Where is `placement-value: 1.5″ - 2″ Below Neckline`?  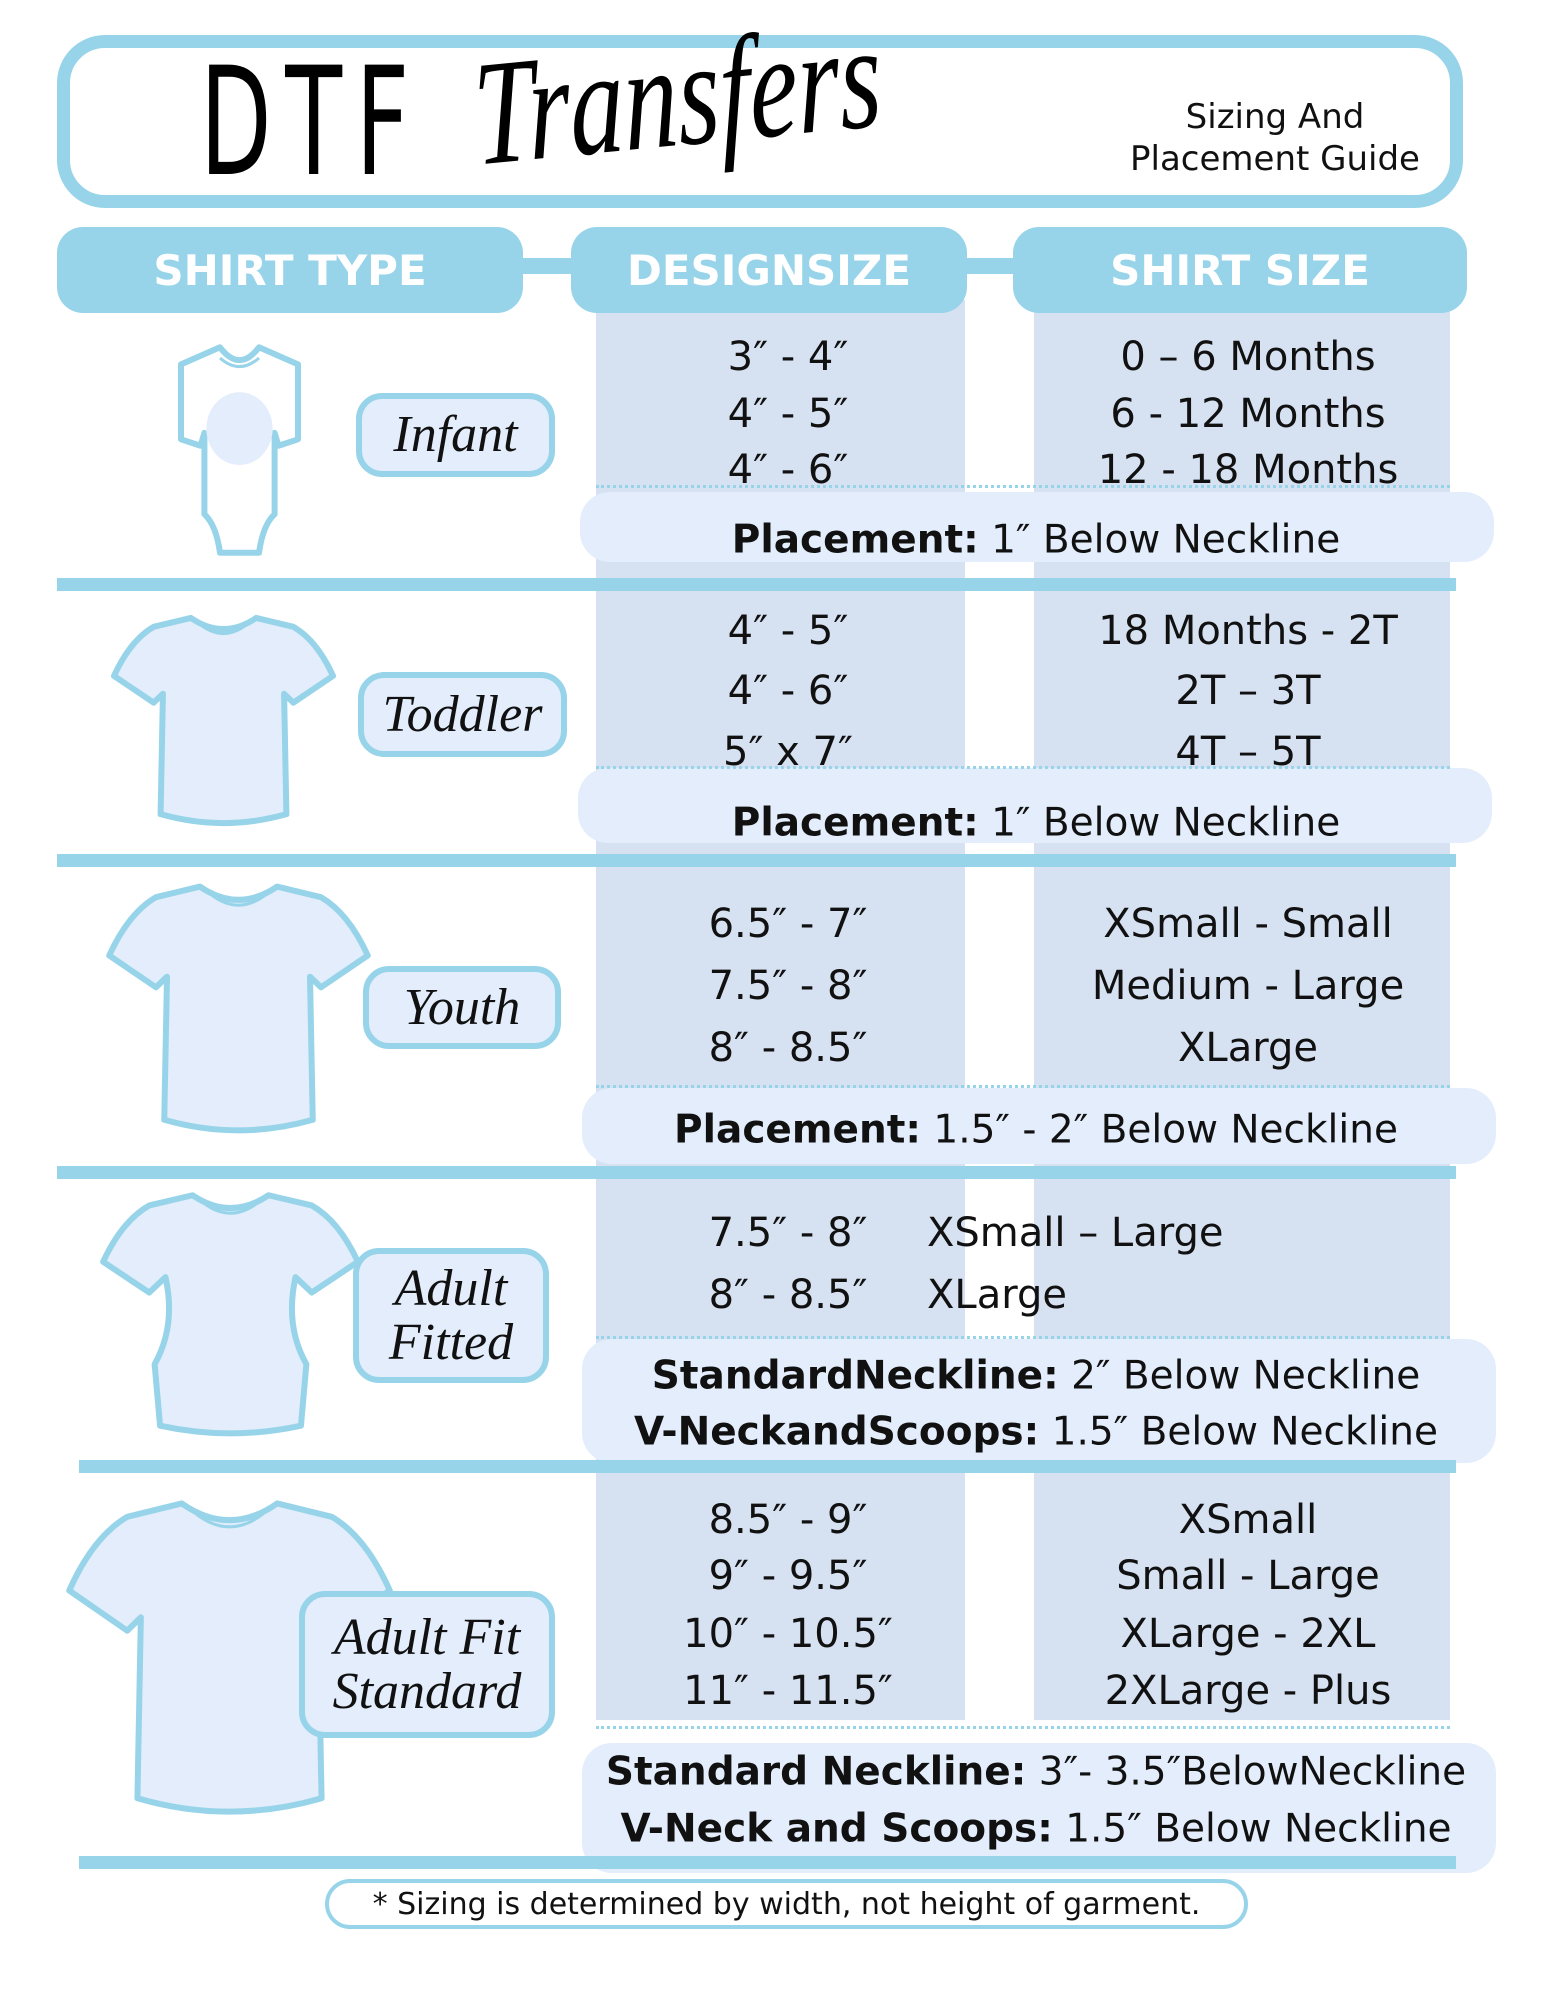
placement-value: 1.5″ - 2″ Below Neckline is located at coordinates (1165, 1130).